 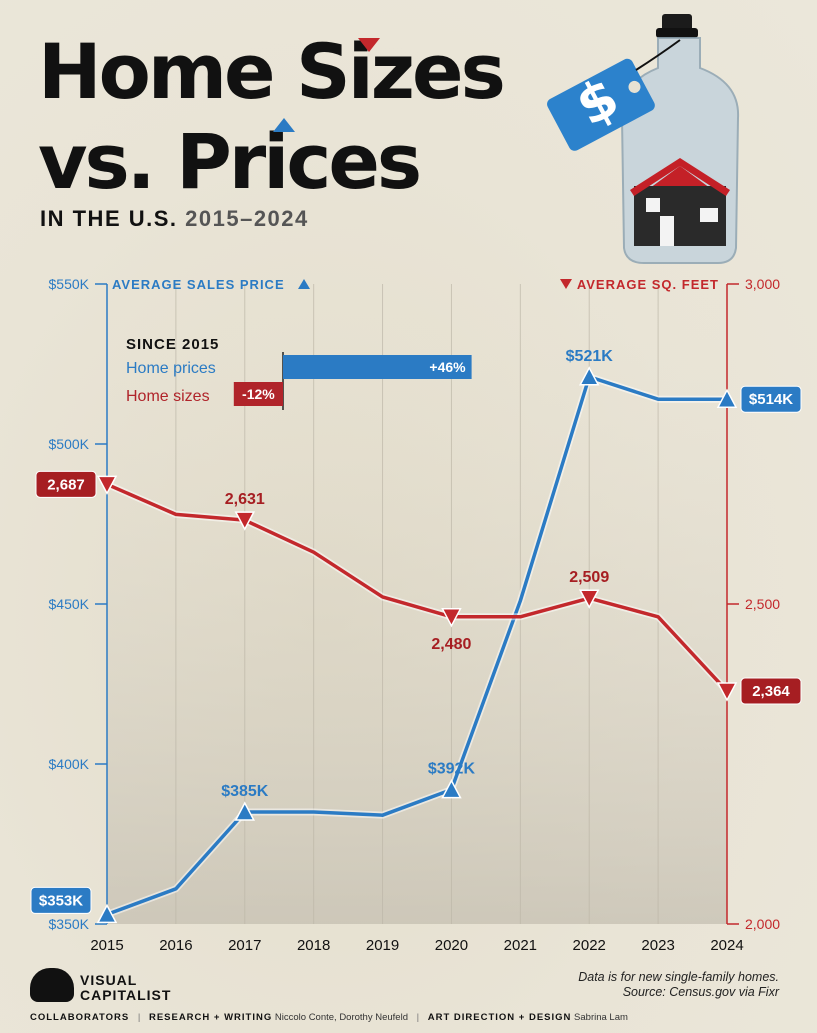 What do you see at coordinates (52, 985) in the screenshot?
I see `brand-logo` at bounding box center [52, 985].